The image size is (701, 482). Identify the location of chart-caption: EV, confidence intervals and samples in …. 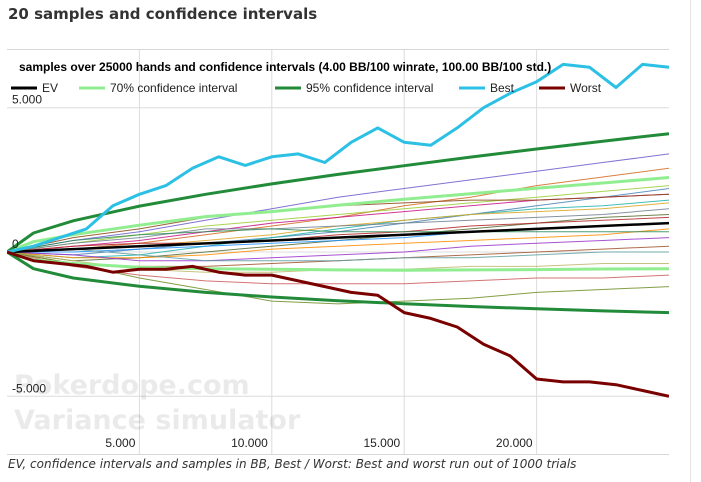
(292, 464).